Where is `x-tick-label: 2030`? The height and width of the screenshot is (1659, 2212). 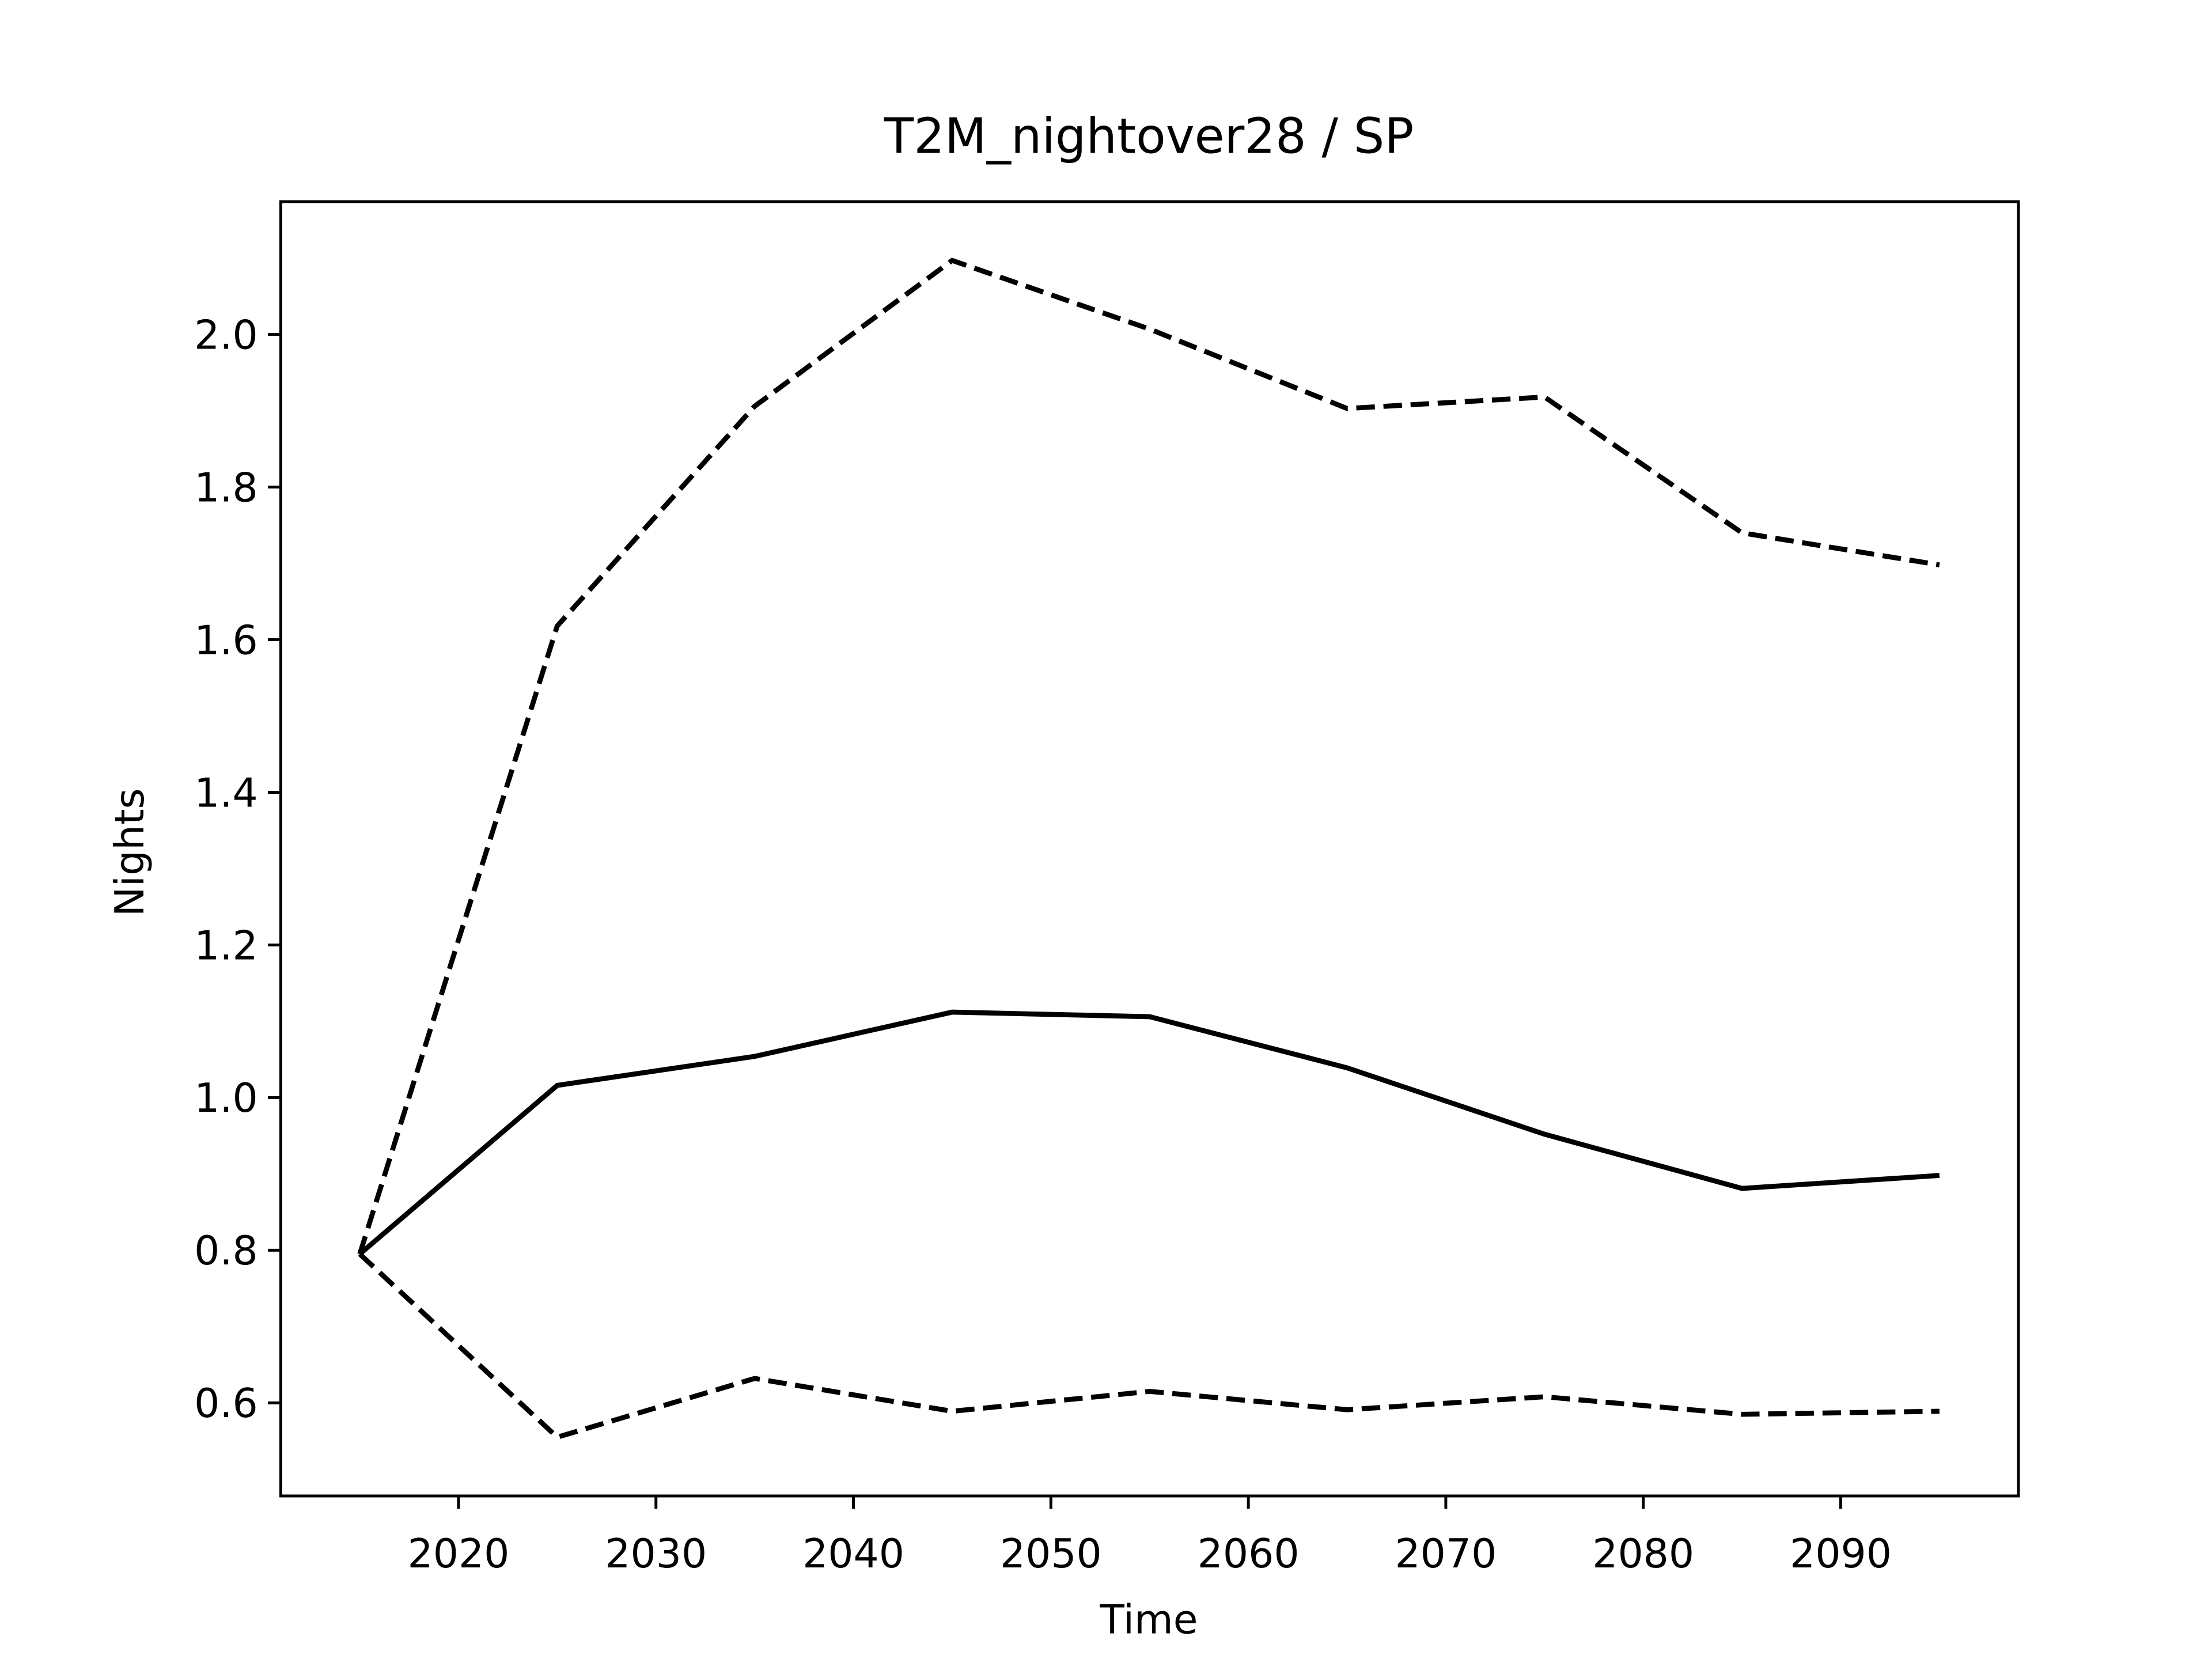 x-tick-label: 2030 is located at coordinates (656, 1554).